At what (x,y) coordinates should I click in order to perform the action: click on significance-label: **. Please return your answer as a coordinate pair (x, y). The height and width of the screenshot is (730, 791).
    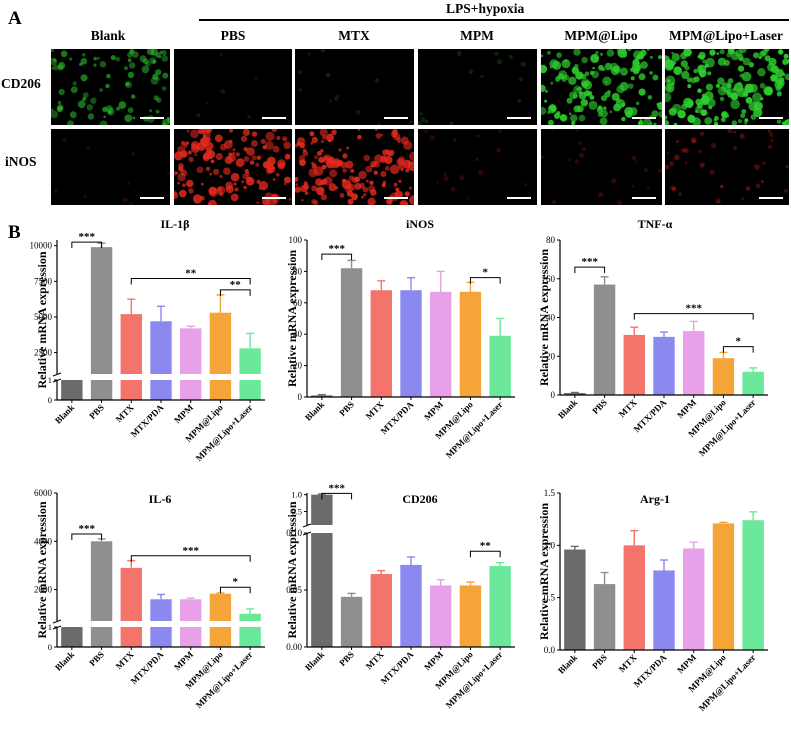
    Looking at the image, I should click on (236, 285).